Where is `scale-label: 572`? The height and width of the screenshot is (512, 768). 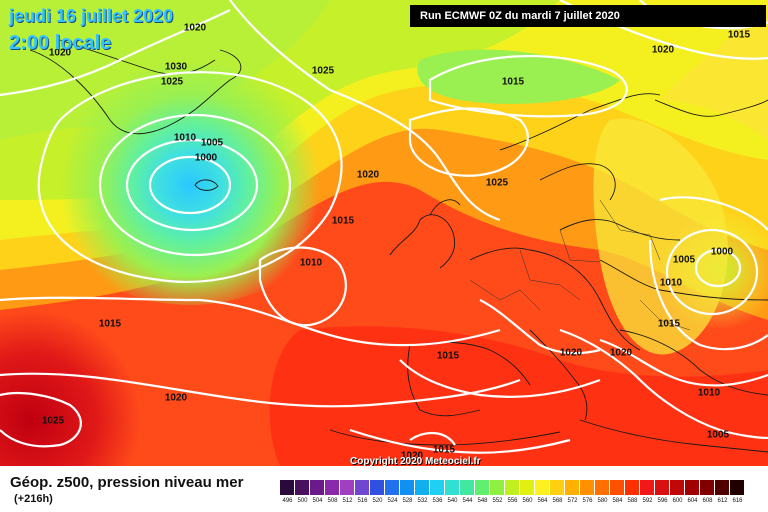
scale-label: 572 is located at coordinates (572, 501).